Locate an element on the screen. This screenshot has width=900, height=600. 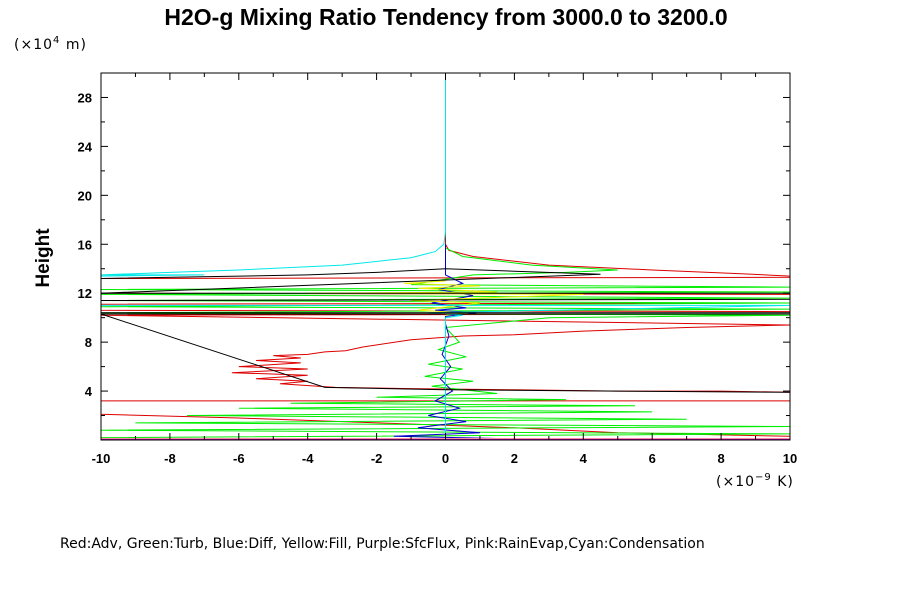
x-tick-label: 0 is located at coordinates (445, 458).